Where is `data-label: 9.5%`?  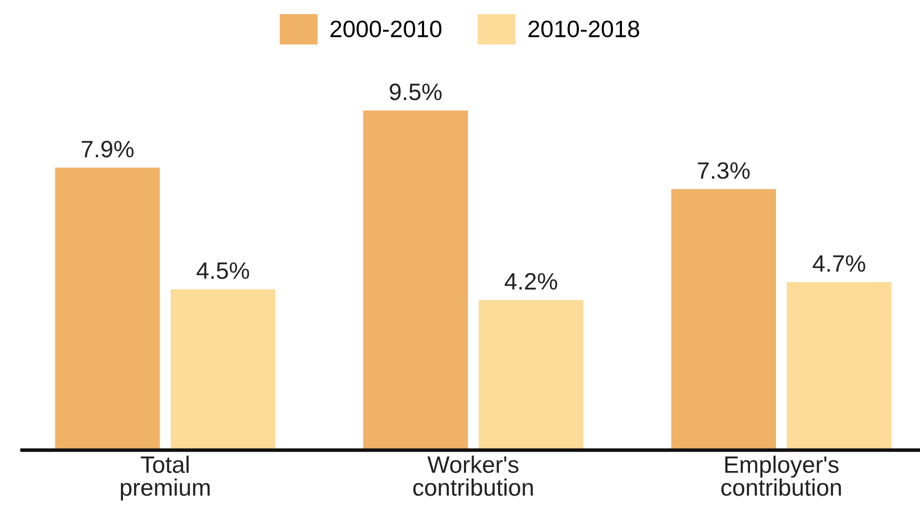
data-label: 9.5% is located at coordinates (416, 92).